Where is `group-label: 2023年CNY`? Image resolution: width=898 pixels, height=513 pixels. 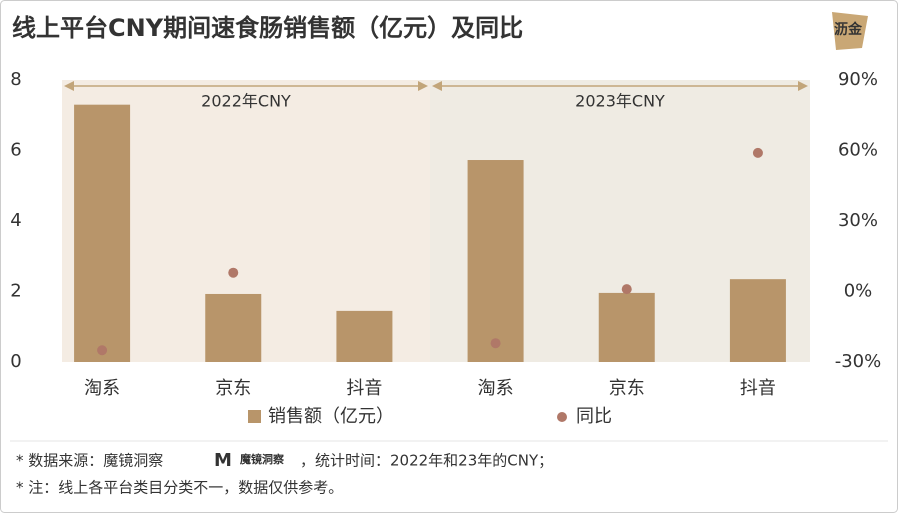 group-label: 2023年CNY is located at coordinates (620, 101).